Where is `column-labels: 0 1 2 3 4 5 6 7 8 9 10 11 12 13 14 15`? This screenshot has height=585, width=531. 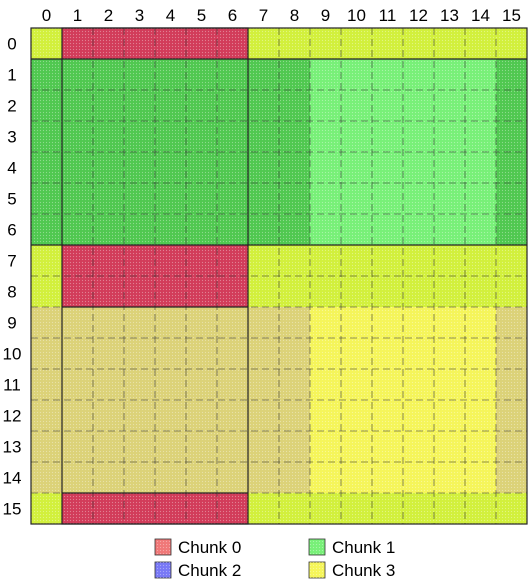
column-labels: 0 1 2 3 4 5 6 7 8 9 10 11 12 13 14 15 is located at coordinates (281, 15).